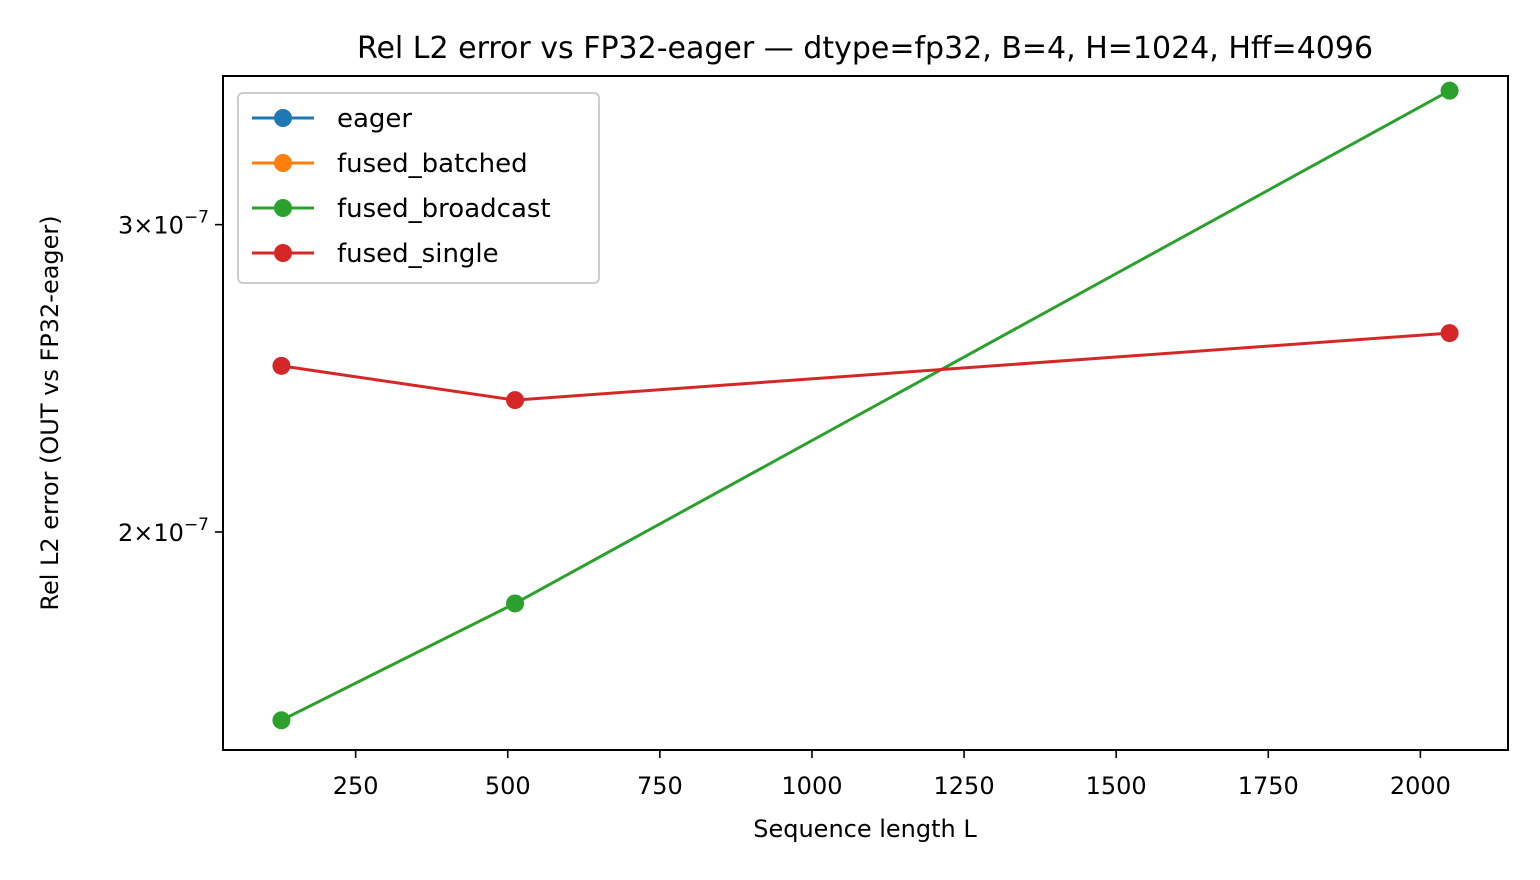  What do you see at coordinates (356, 786) in the screenshot?
I see `x-tick-label: 250` at bounding box center [356, 786].